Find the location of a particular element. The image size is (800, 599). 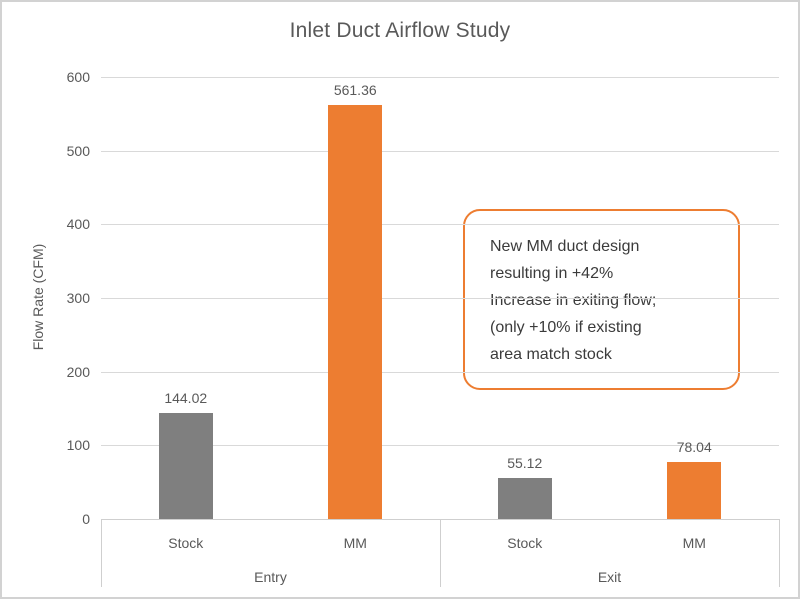

data-label-entry-stock: 144.02 is located at coordinates (186, 397).